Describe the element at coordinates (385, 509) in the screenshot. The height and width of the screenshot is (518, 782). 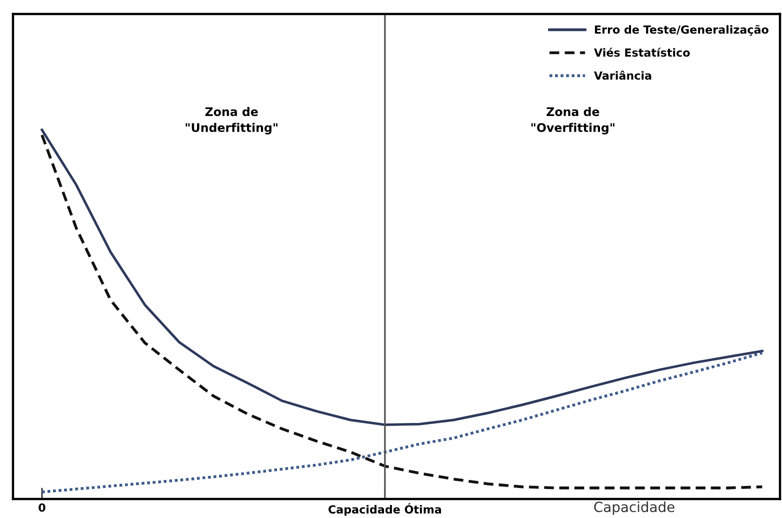
I see `x-tick-label: Capacidade Ótima` at that location.